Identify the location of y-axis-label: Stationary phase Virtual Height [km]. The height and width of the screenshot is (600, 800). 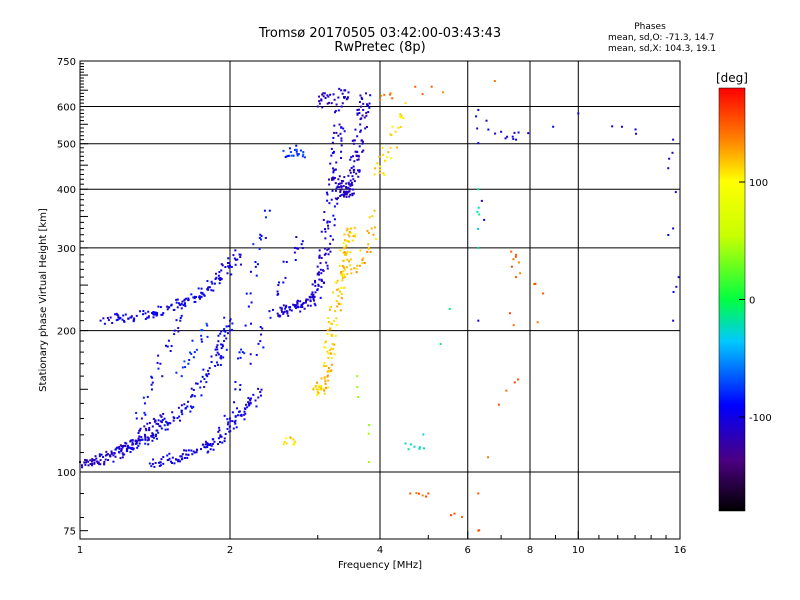
(43, 300).